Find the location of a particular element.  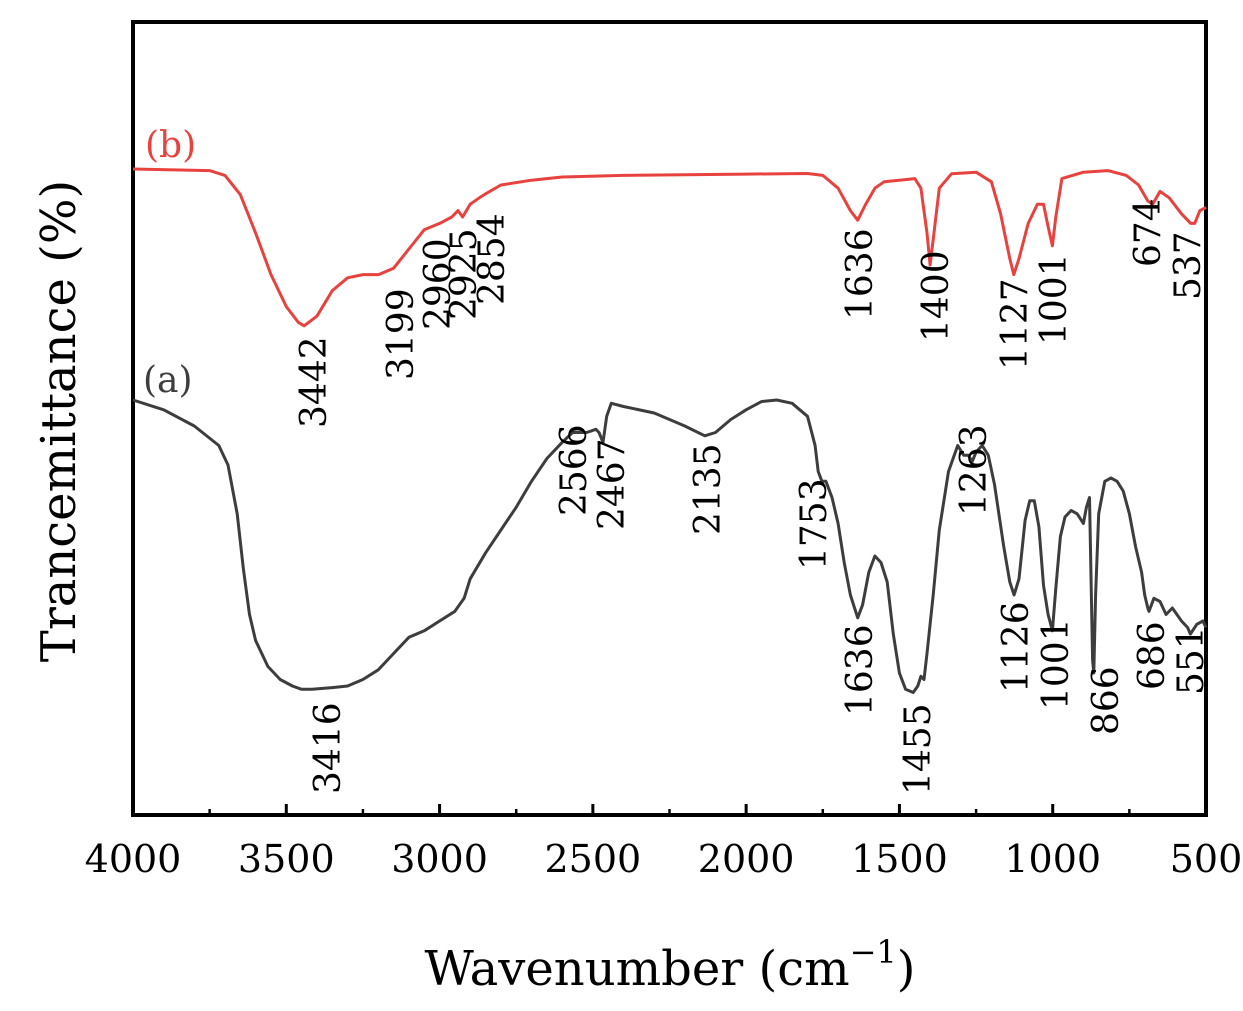

x-axis-label: Wavenumber (cm−1) is located at coordinates (669, 965).